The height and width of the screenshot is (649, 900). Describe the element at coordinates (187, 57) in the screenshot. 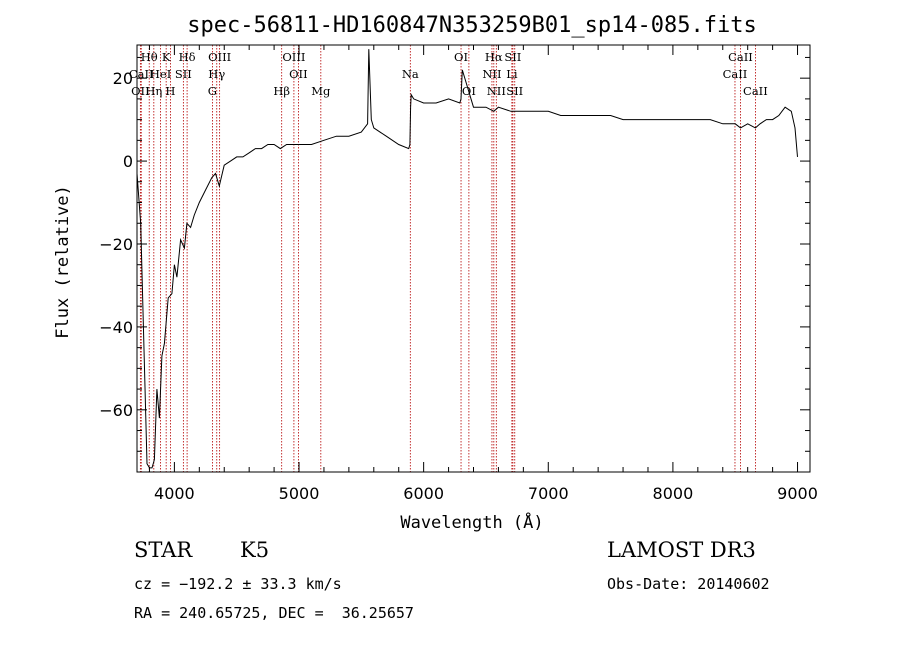

I see `spectral-line-label: Hδ` at that location.